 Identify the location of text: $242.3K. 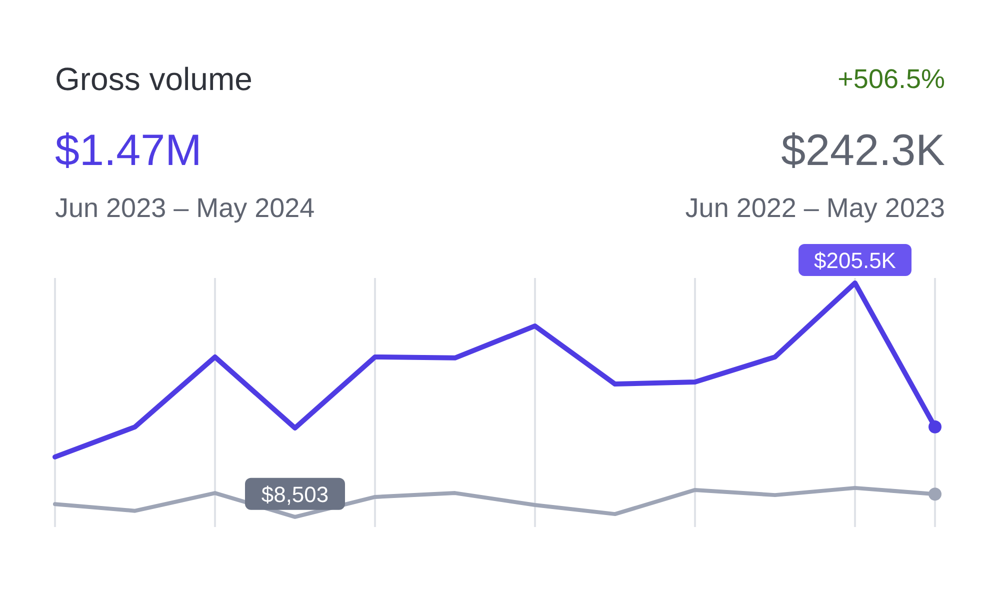
(863, 150).